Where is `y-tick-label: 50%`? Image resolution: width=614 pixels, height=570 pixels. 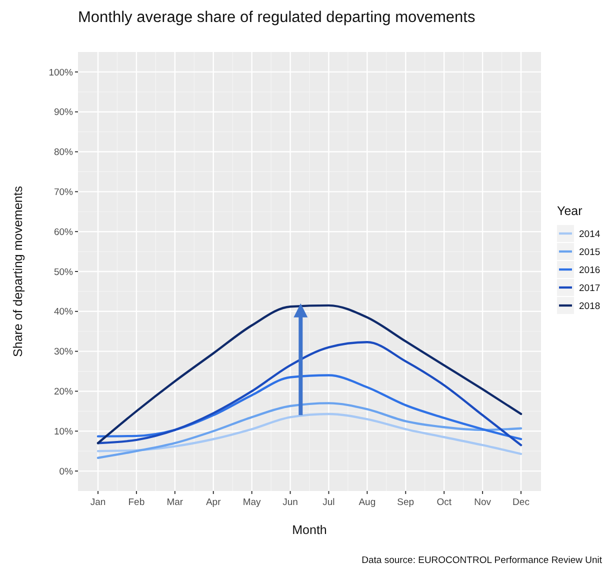
y-tick-label: 50% is located at coordinates (64, 272).